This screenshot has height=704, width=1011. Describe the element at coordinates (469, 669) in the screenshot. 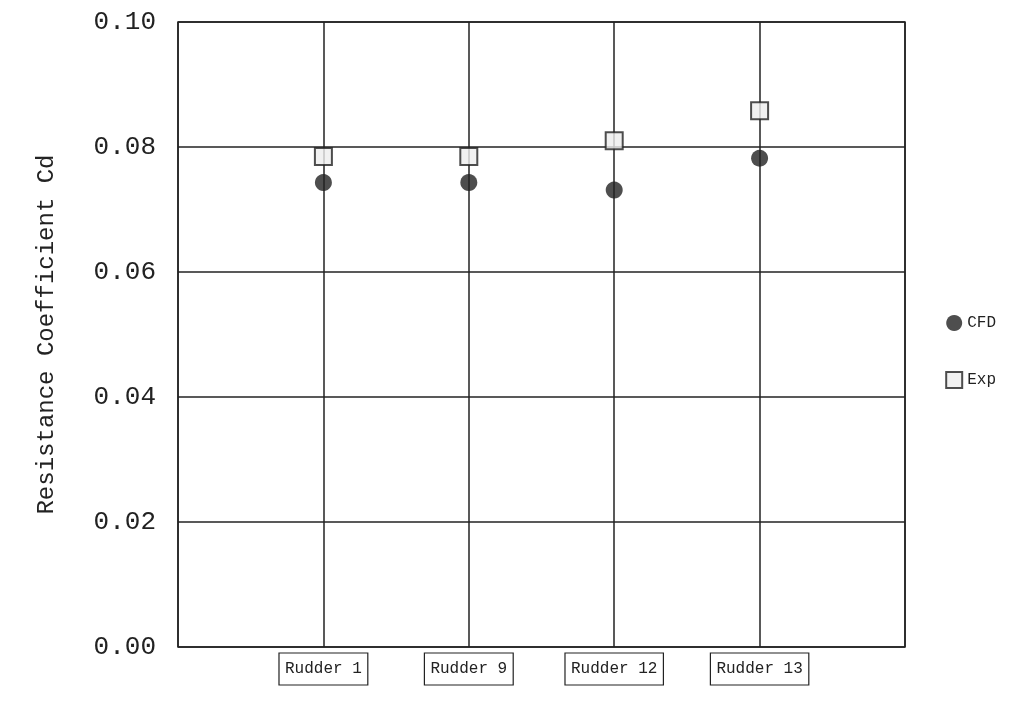

I see `x-tick-label: Rudder 9` at that location.